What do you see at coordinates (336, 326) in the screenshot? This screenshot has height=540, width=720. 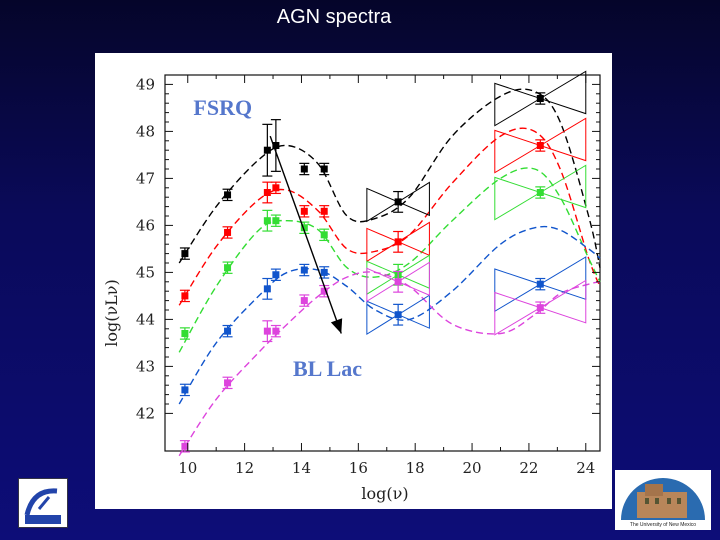 I see `trend-arrow-head` at bounding box center [336, 326].